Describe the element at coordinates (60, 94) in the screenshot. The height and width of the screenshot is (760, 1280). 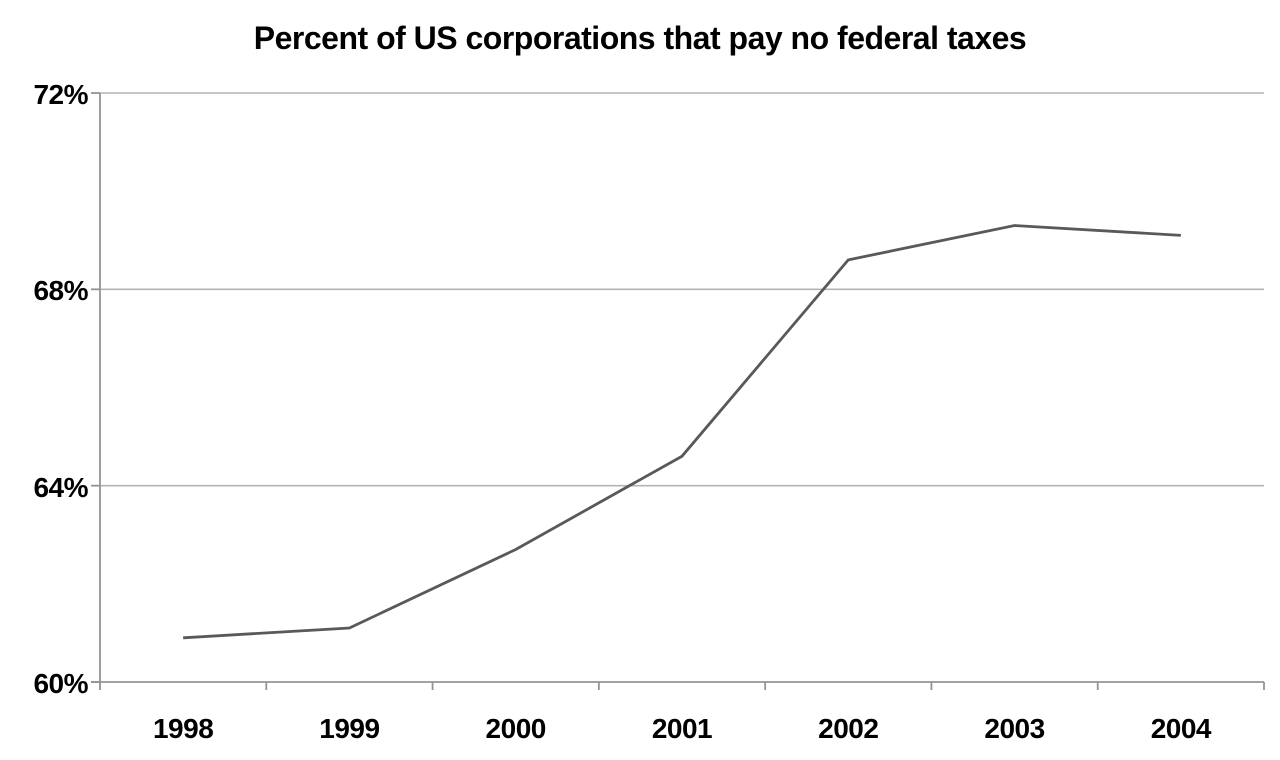
I see `y-axis-tick-label: 72%` at that location.